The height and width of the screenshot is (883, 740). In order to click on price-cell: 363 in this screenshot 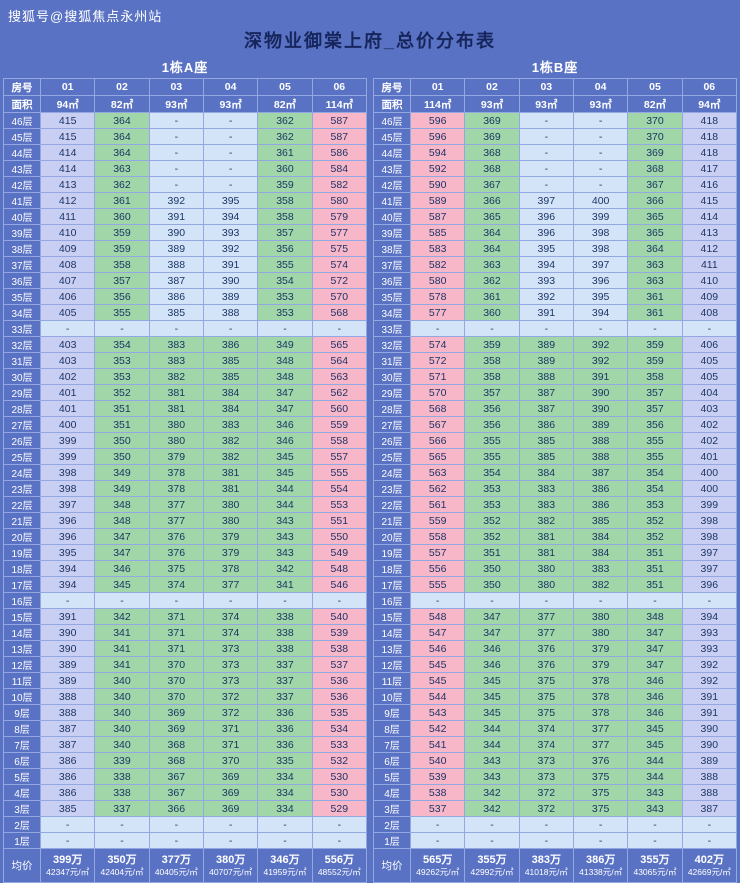, I will do `click(122, 168)`.